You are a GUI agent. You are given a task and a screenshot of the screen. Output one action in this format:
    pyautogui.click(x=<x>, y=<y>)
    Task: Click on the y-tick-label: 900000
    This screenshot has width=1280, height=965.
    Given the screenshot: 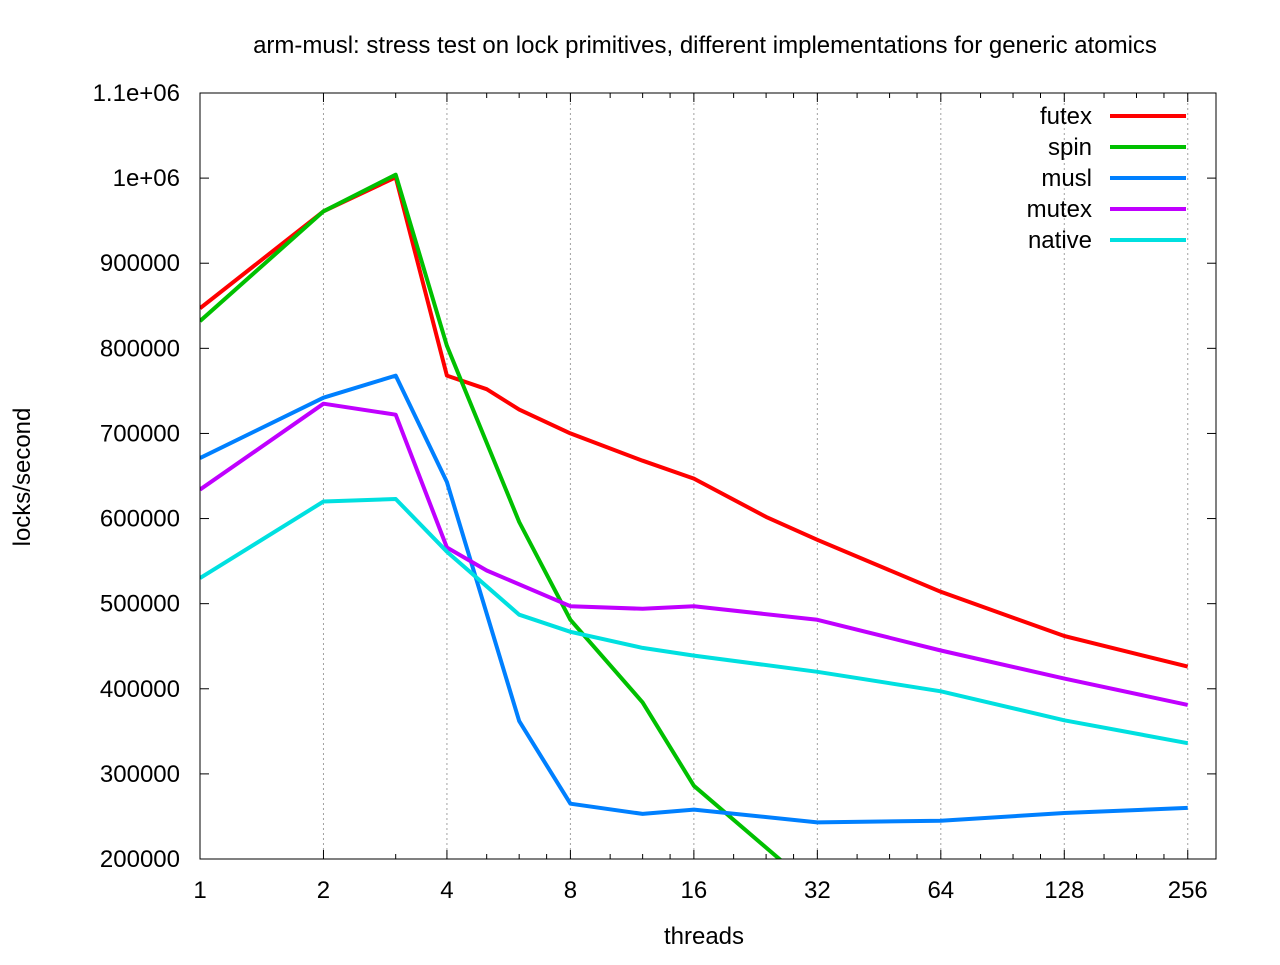 What is the action you would take?
    pyautogui.click(x=140, y=263)
    